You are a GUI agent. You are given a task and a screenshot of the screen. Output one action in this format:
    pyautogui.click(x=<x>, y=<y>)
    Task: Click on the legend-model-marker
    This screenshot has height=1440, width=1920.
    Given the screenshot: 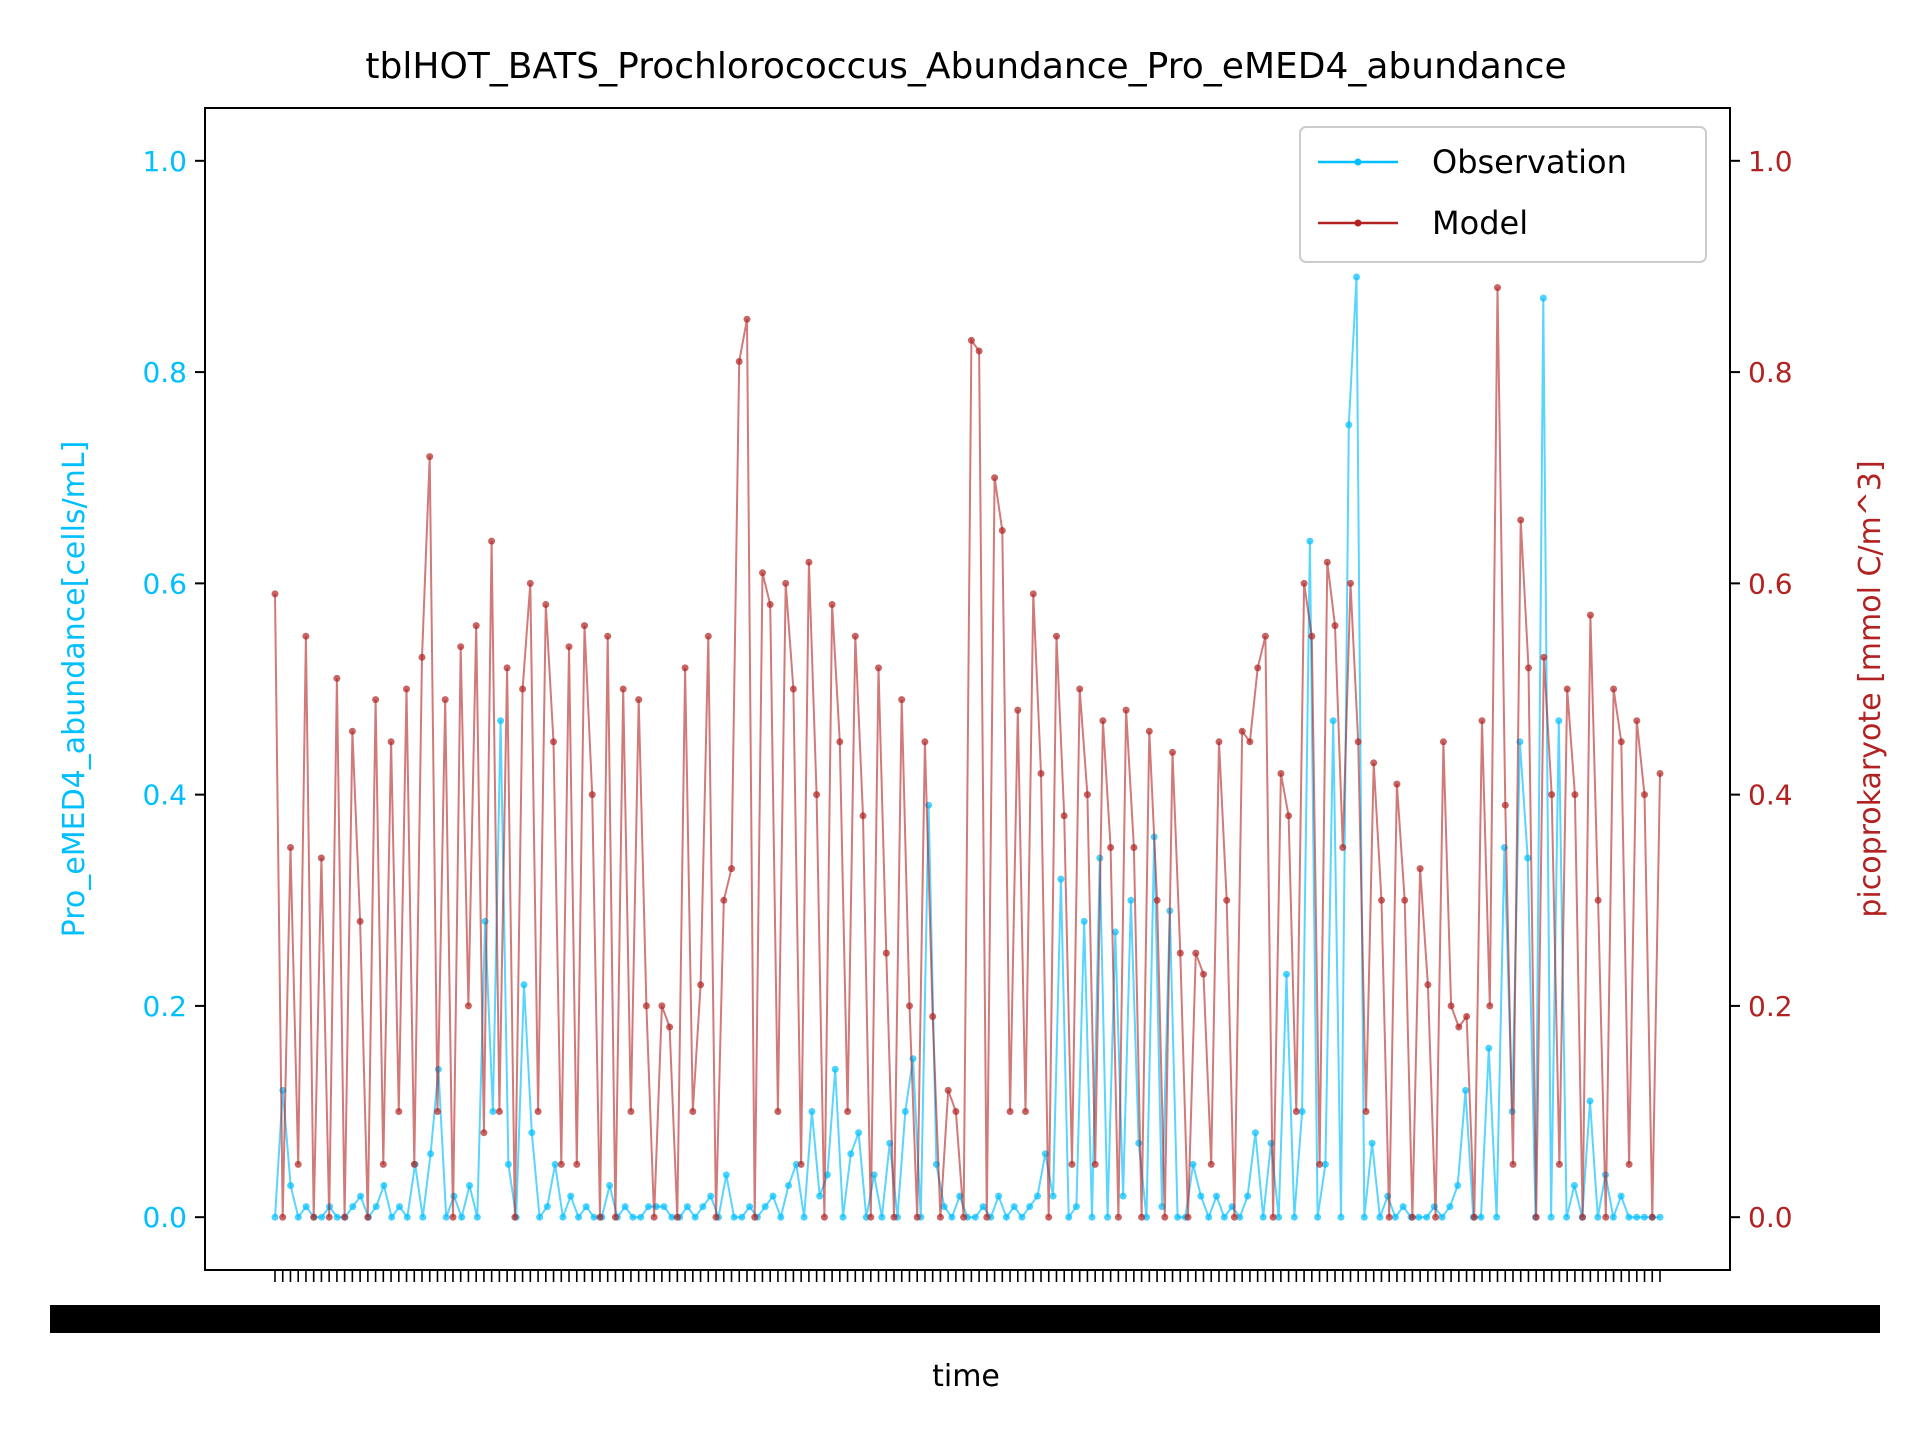 What is the action you would take?
    pyautogui.click(x=1358, y=223)
    